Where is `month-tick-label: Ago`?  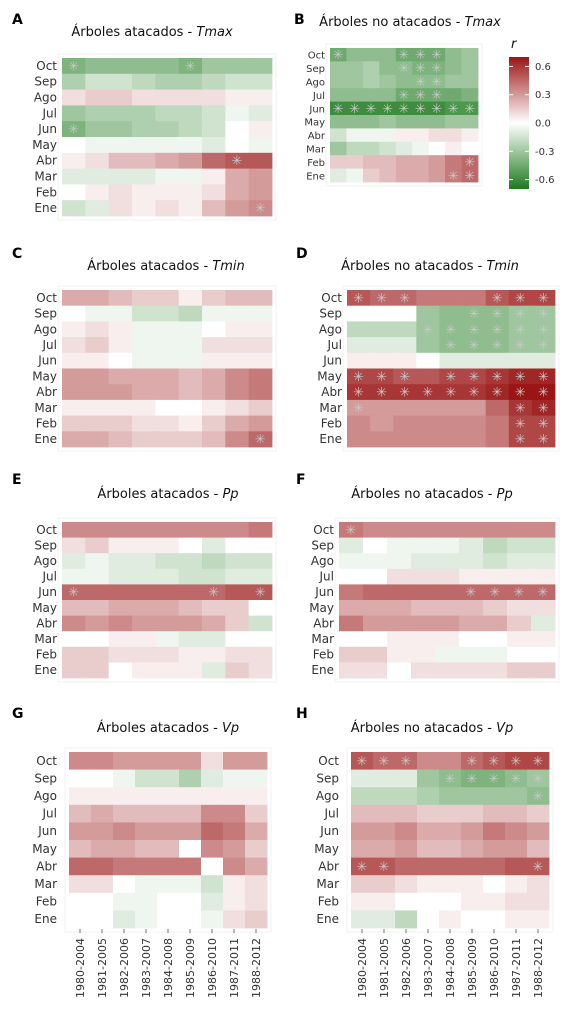 month-tick-label: Ago is located at coordinates (45, 561).